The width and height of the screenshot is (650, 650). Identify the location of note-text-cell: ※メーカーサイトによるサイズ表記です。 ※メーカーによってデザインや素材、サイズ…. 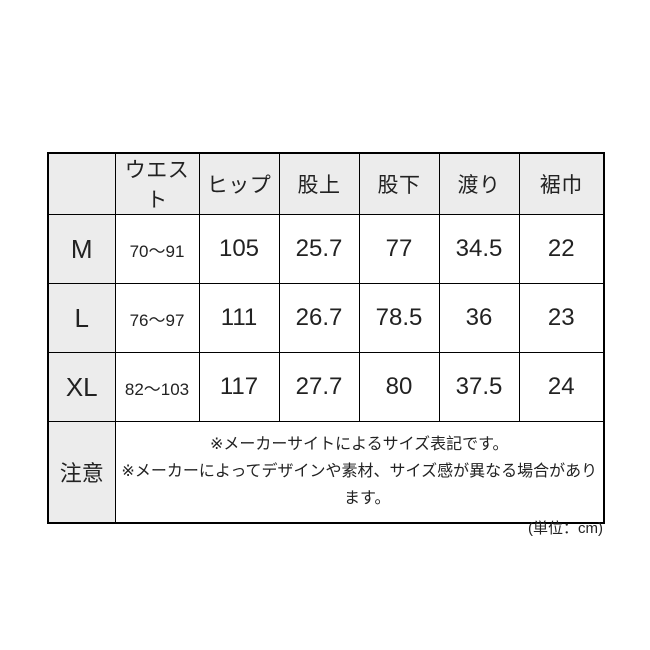
(359, 472).